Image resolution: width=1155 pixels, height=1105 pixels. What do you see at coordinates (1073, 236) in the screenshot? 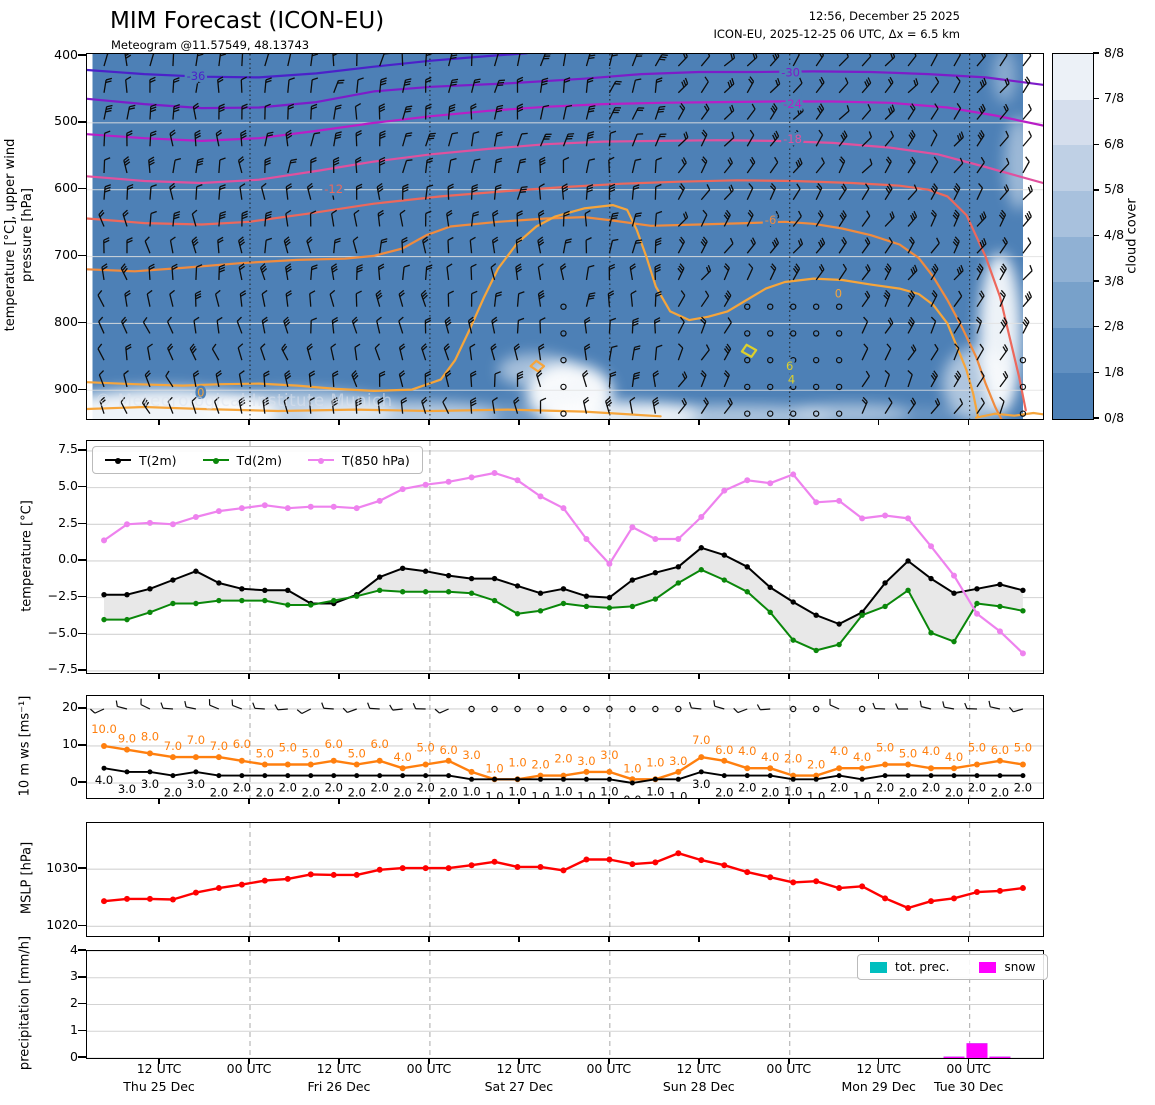
I see `cloud-cover-colorbar` at bounding box center [1073, 236].